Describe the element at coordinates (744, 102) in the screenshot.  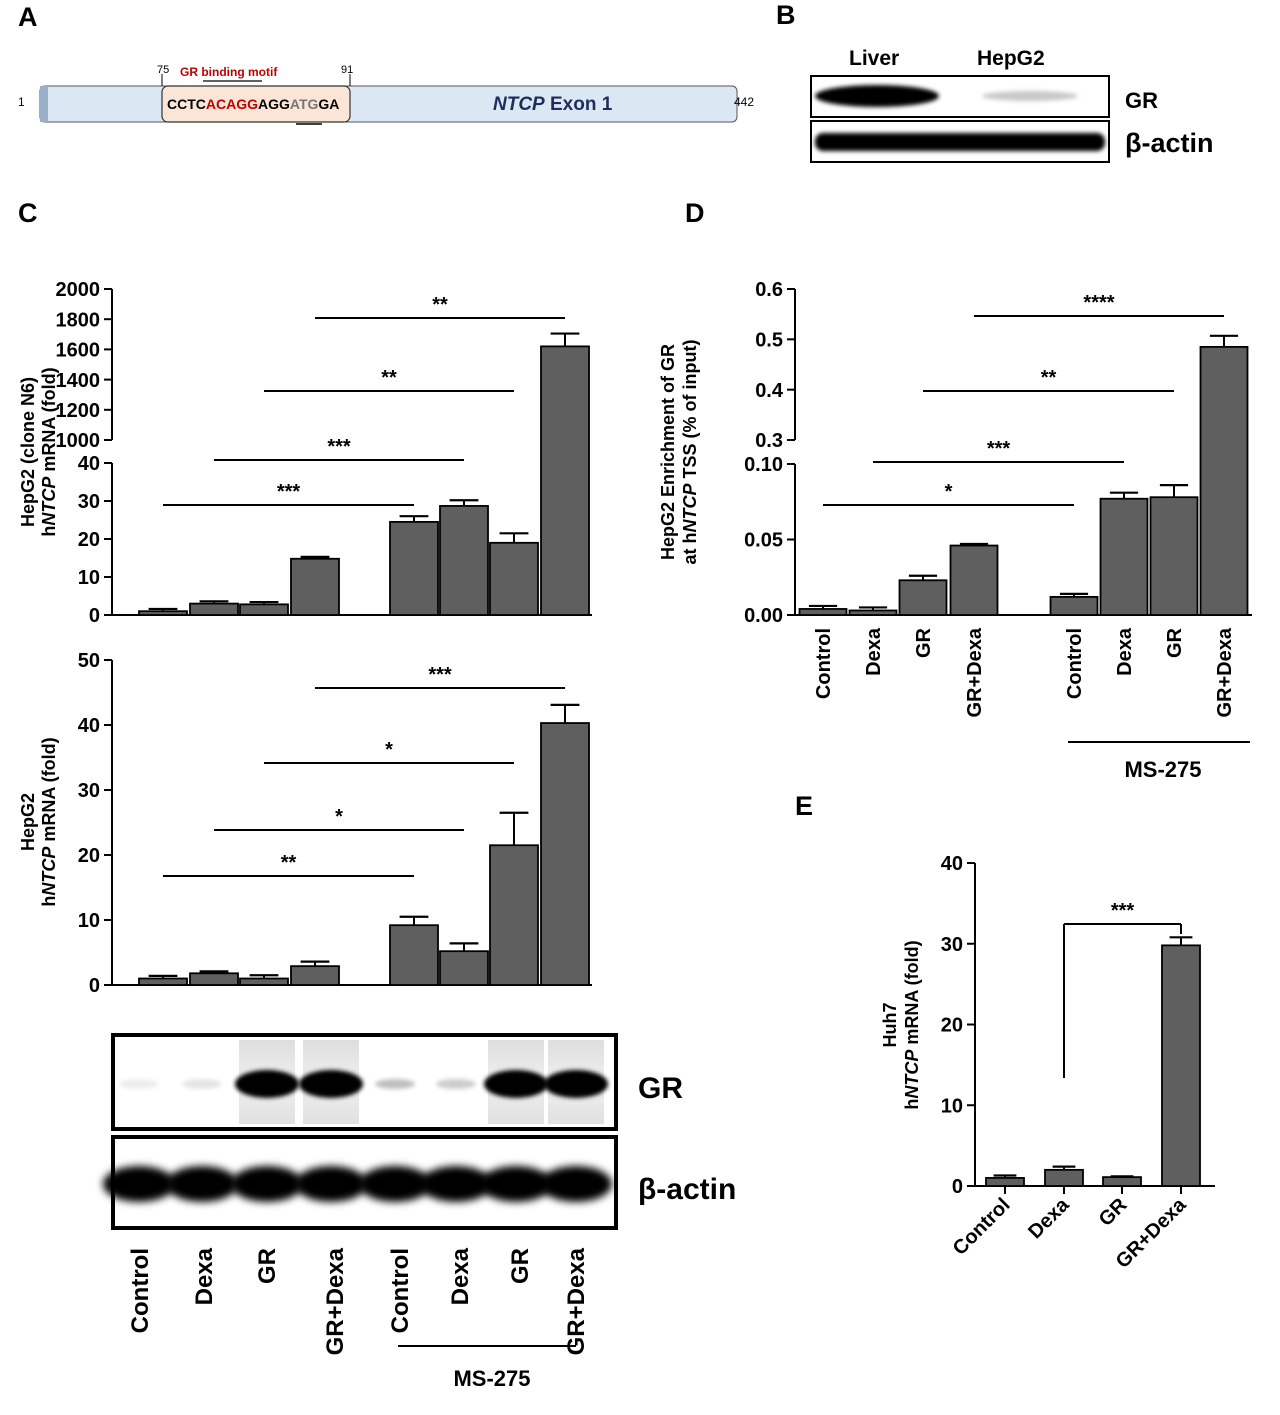
I see `position-end: 442` at that location.